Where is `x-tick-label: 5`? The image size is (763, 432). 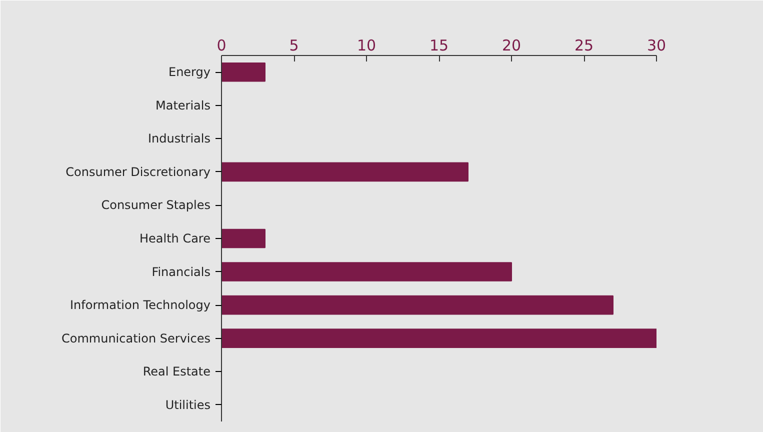
x-tick-label: 5 is located at coordinates (294, 45).